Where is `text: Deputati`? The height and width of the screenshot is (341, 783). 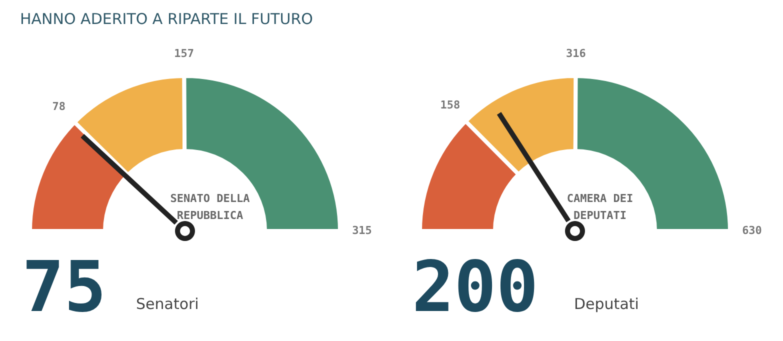
text: Deputati is located at coordinates (606, 304).